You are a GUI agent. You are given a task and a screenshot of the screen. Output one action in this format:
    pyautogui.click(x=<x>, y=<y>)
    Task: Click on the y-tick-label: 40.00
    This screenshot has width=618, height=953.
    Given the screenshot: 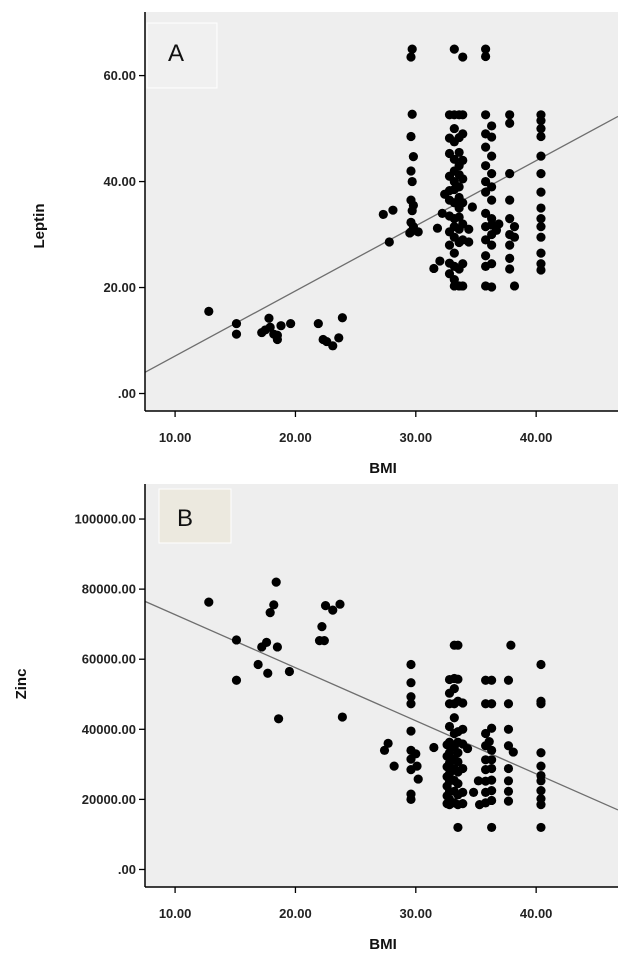 What is the action you would take?
    pyautogui.click(x=119, y=181)
    